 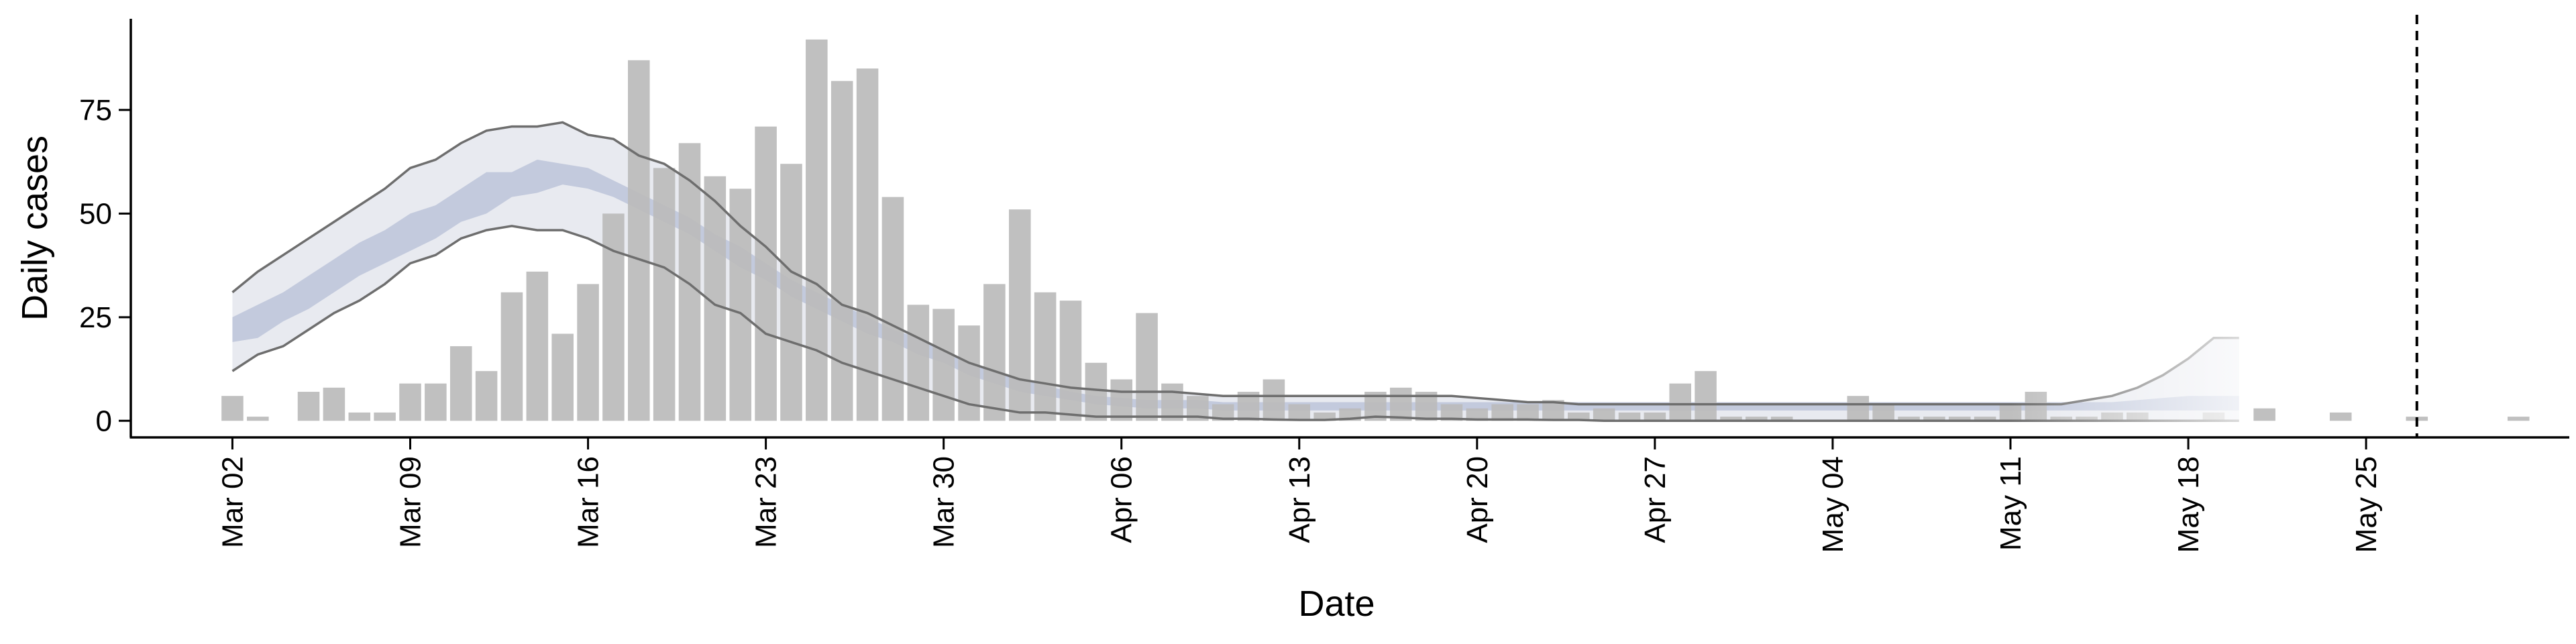 What do you see at coordinates (944, 502) in the screenshot?
I see `x-tick-label: Mar 30` at bounding box center [944, 502].